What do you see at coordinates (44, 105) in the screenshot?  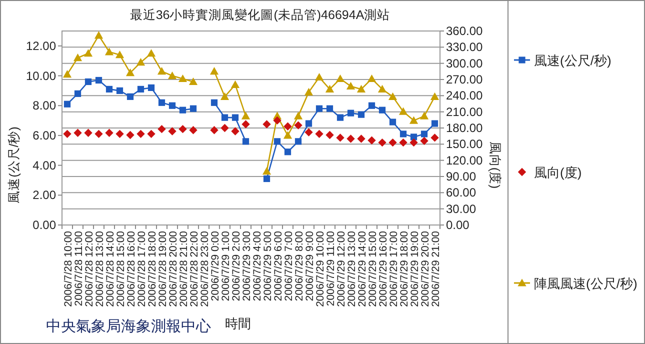 I see `y-tick-label: 8.00` at bounding box center [44, 105].